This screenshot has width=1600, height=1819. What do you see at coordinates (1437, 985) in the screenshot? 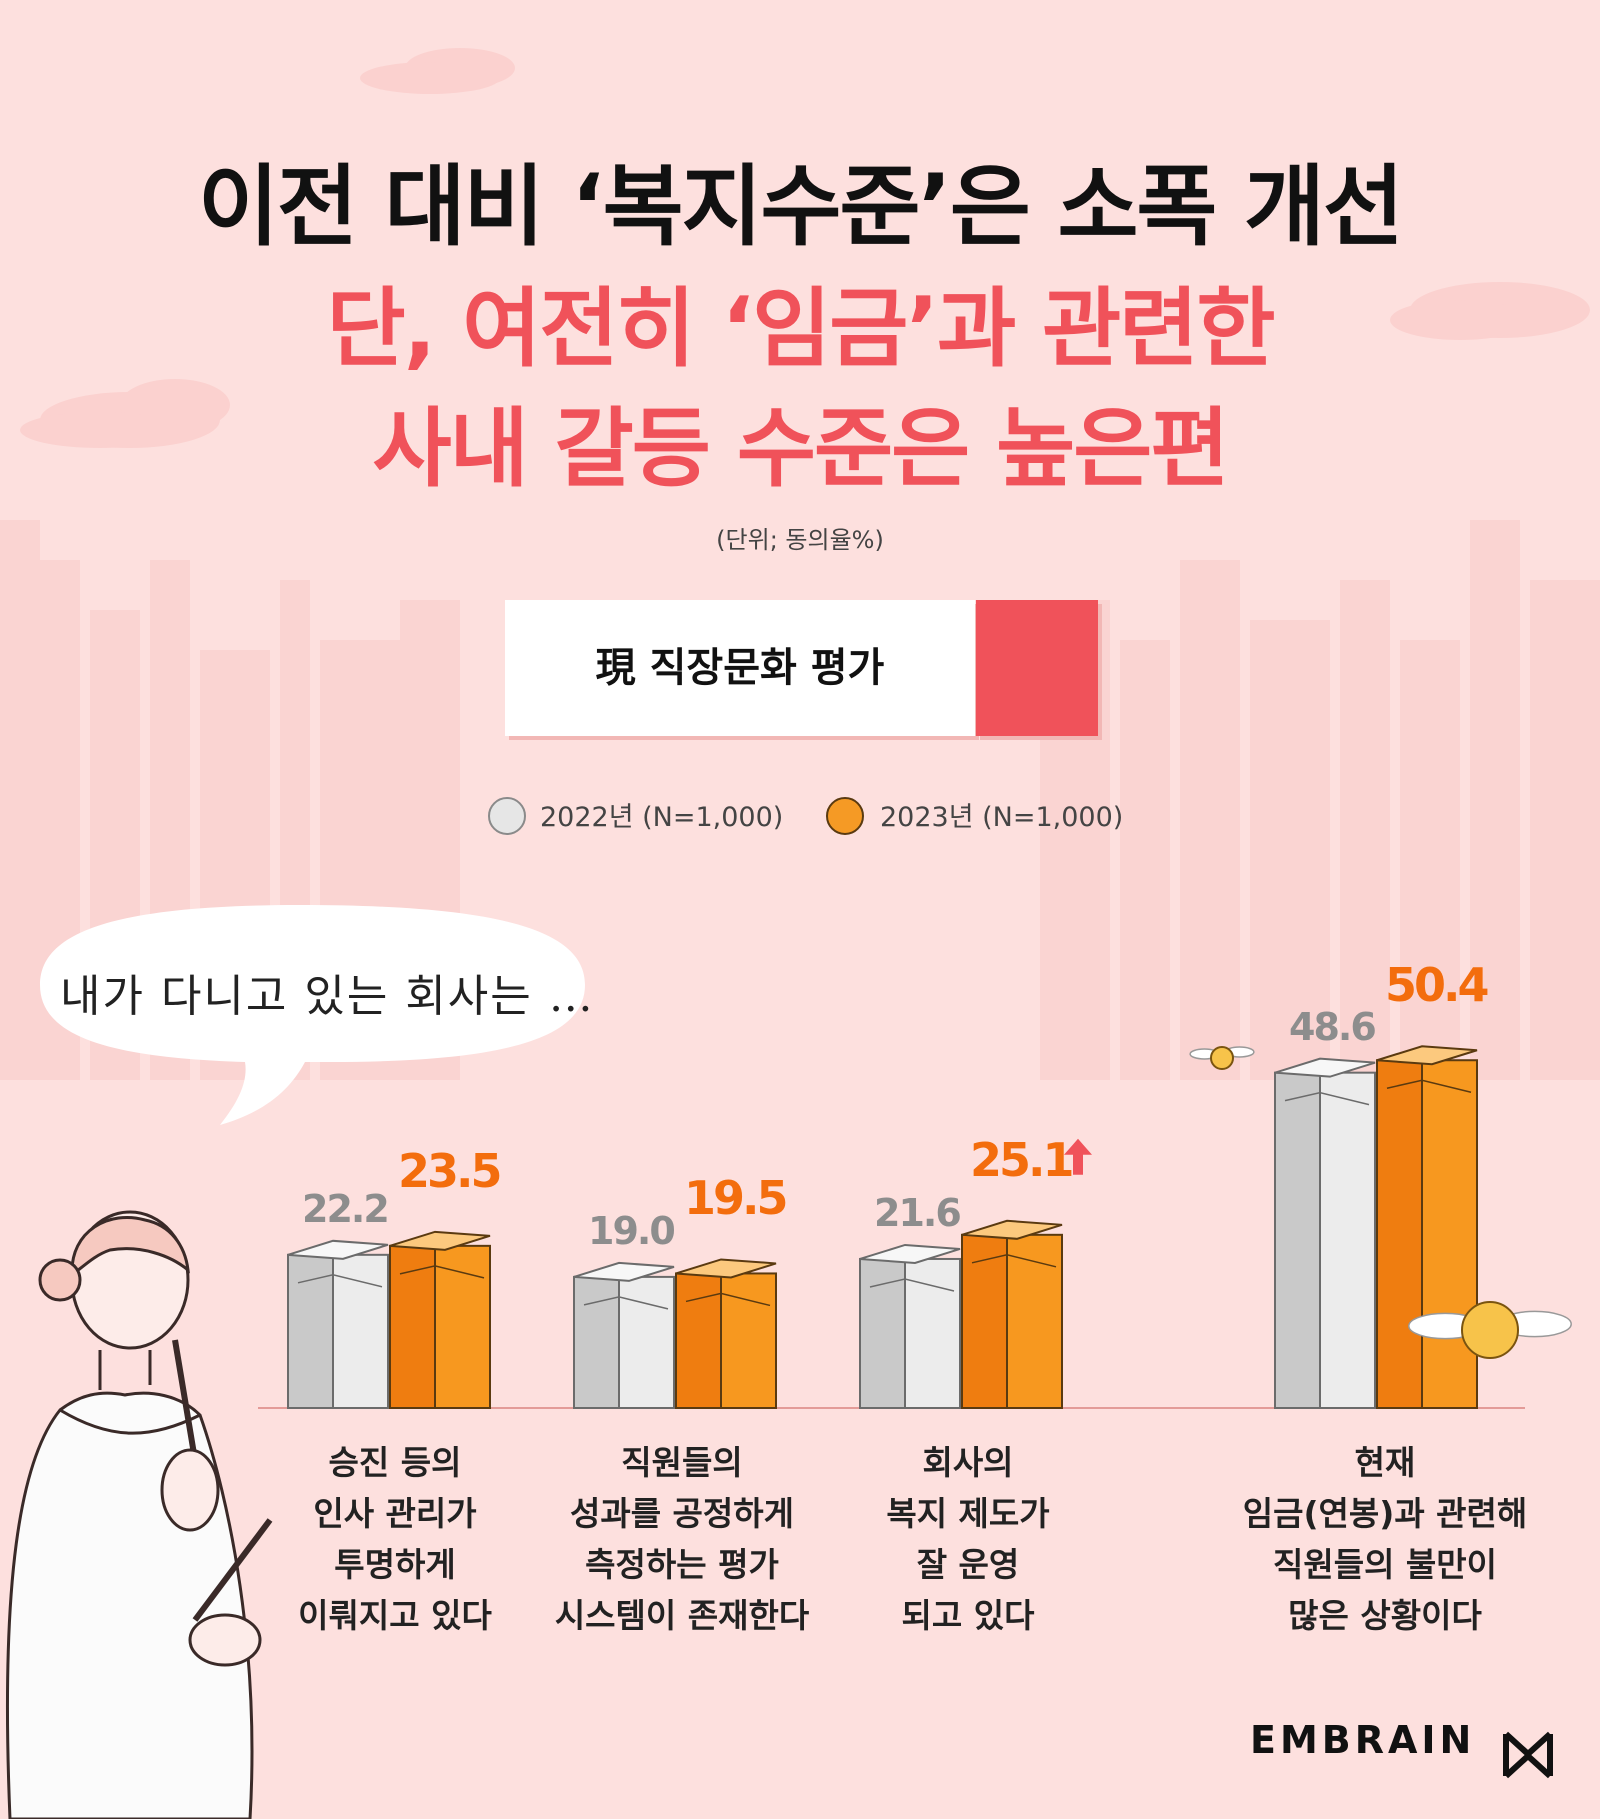
I see `value-label-2023-4: 50.4` at bounding box center [1437, 985].